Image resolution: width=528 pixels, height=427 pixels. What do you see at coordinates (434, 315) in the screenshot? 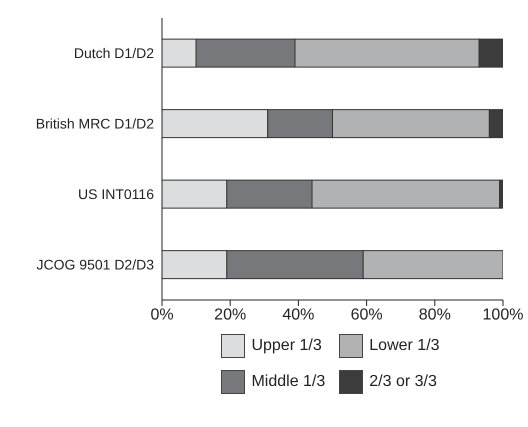
I see `x-tick-label: 80%` at bounding box center [434, 315].